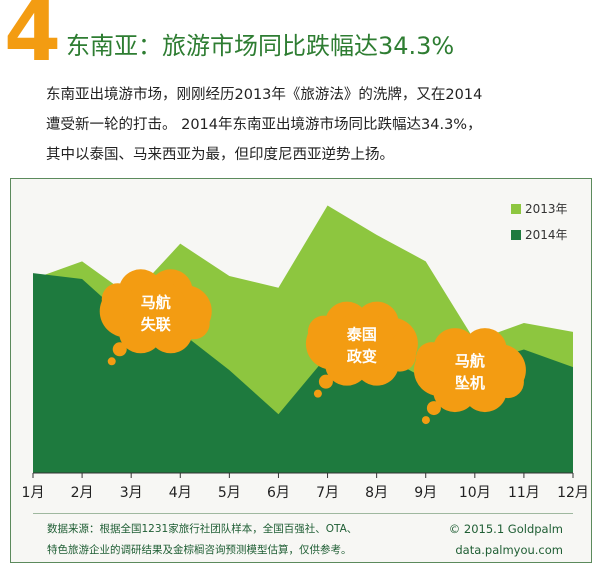  What do you see at coordinates (376, 493) in the screenshot?
I see `x-tick-label: 8月` at bounding box center [376, 493].